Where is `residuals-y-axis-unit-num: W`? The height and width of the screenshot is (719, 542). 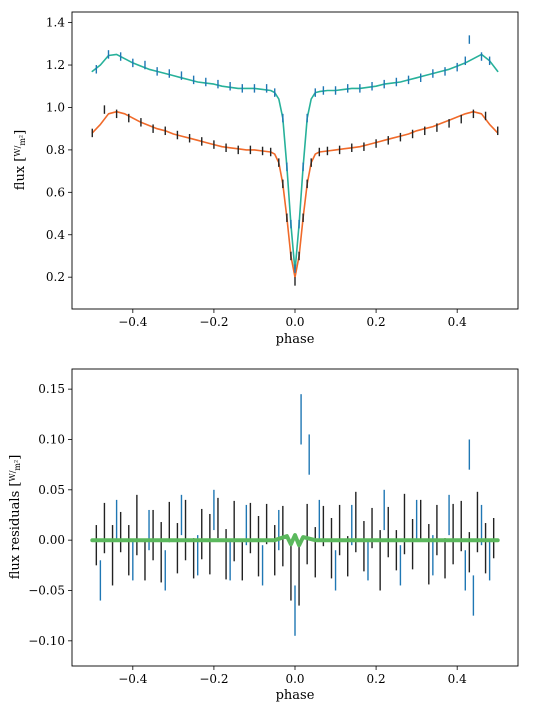
residuals-y-axis-unit-num: W is located at coordinates (12, 477).